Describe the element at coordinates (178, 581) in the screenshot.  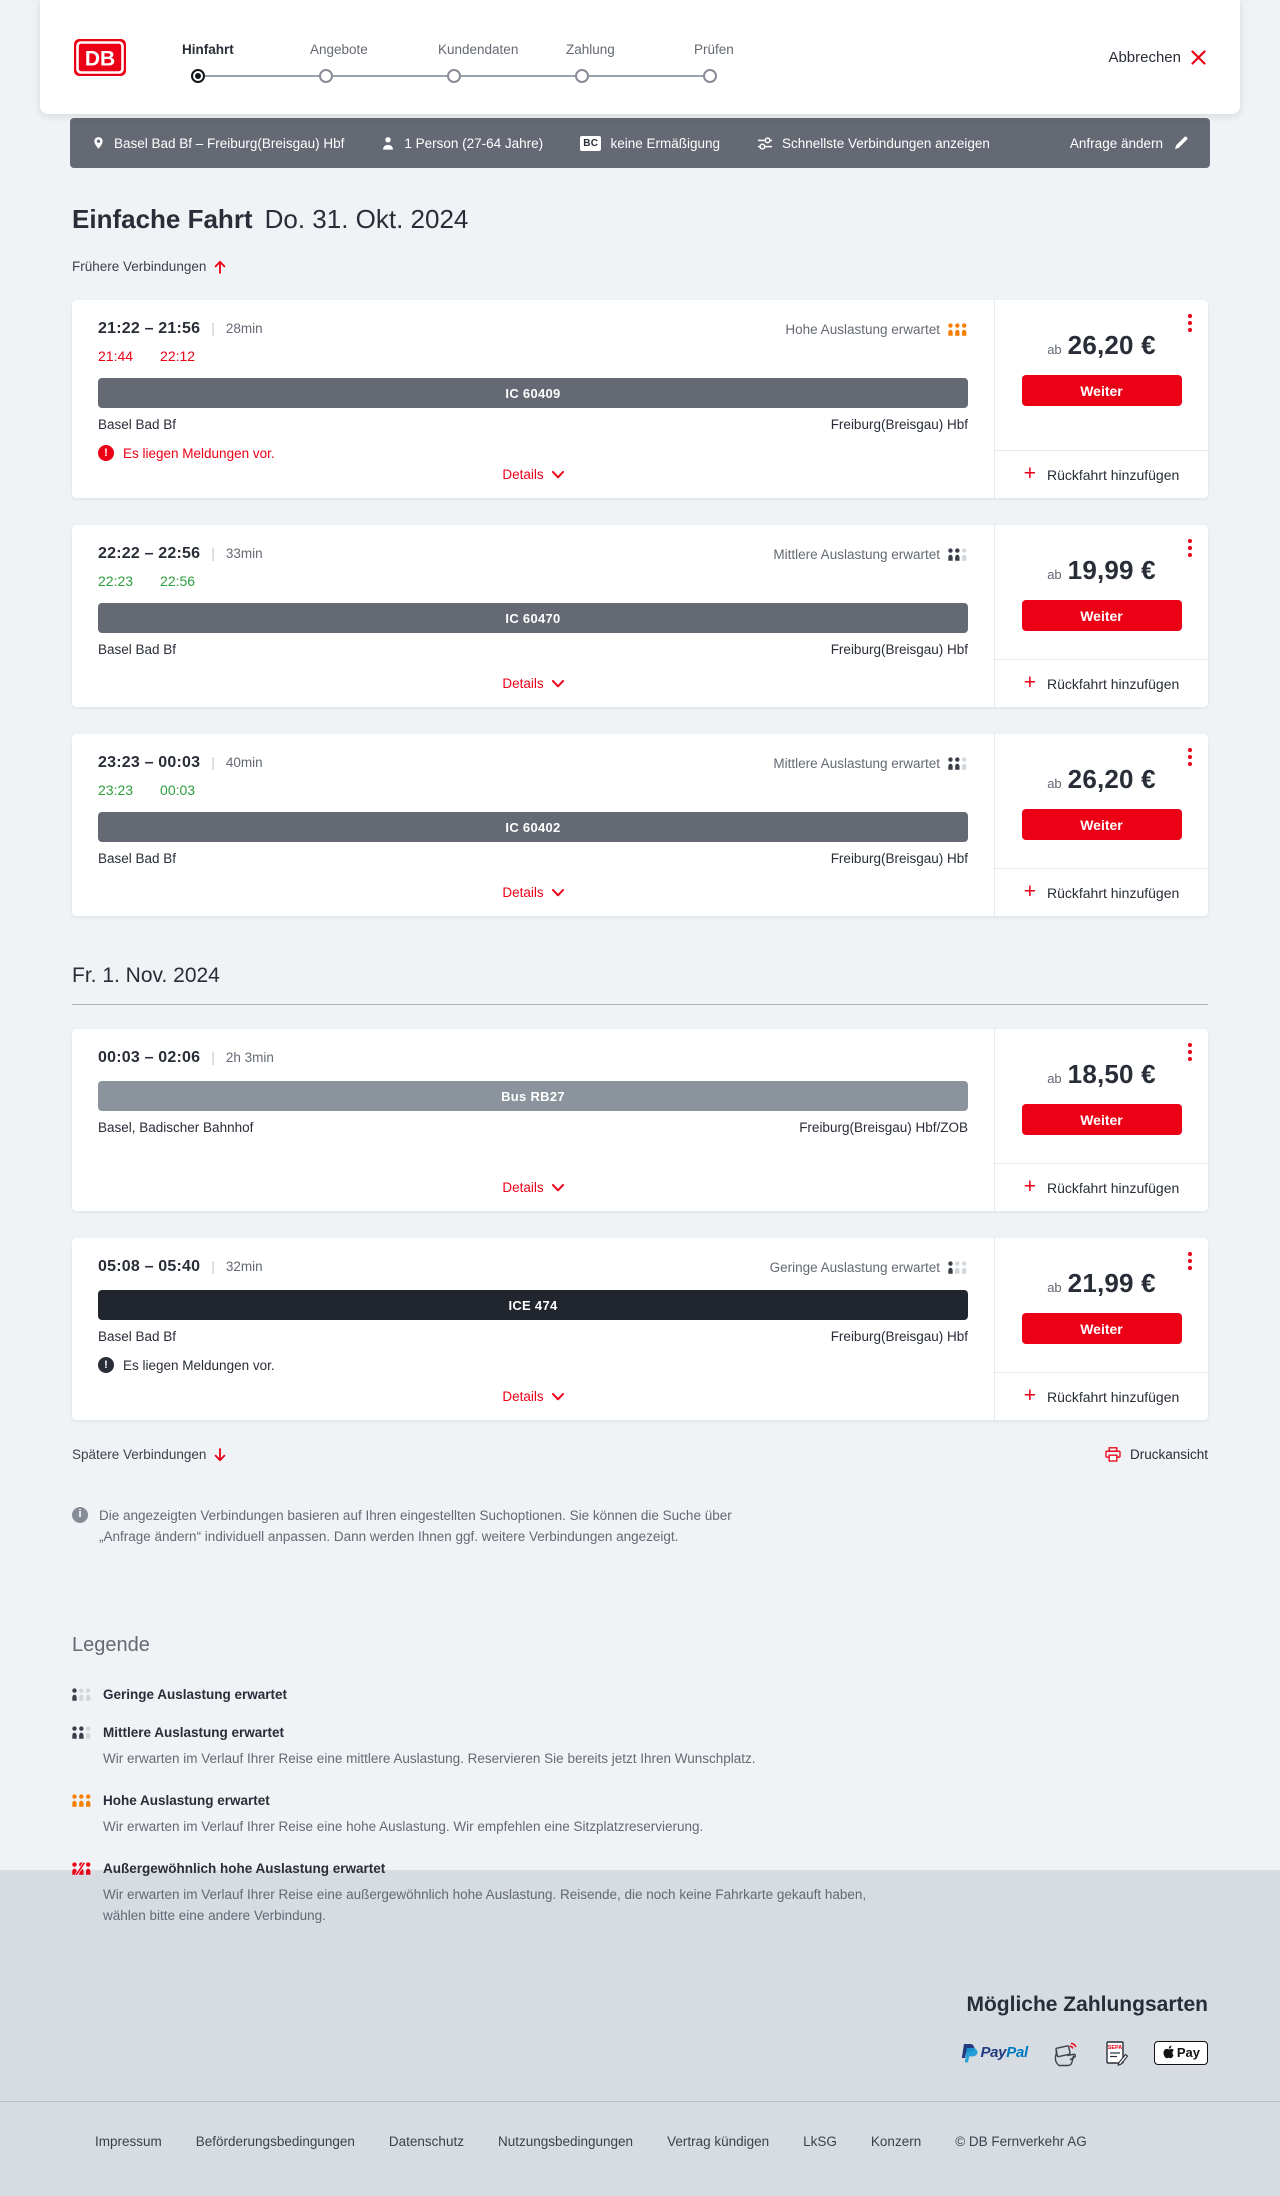
I see `realtime-arrival: 22:56` at that location.